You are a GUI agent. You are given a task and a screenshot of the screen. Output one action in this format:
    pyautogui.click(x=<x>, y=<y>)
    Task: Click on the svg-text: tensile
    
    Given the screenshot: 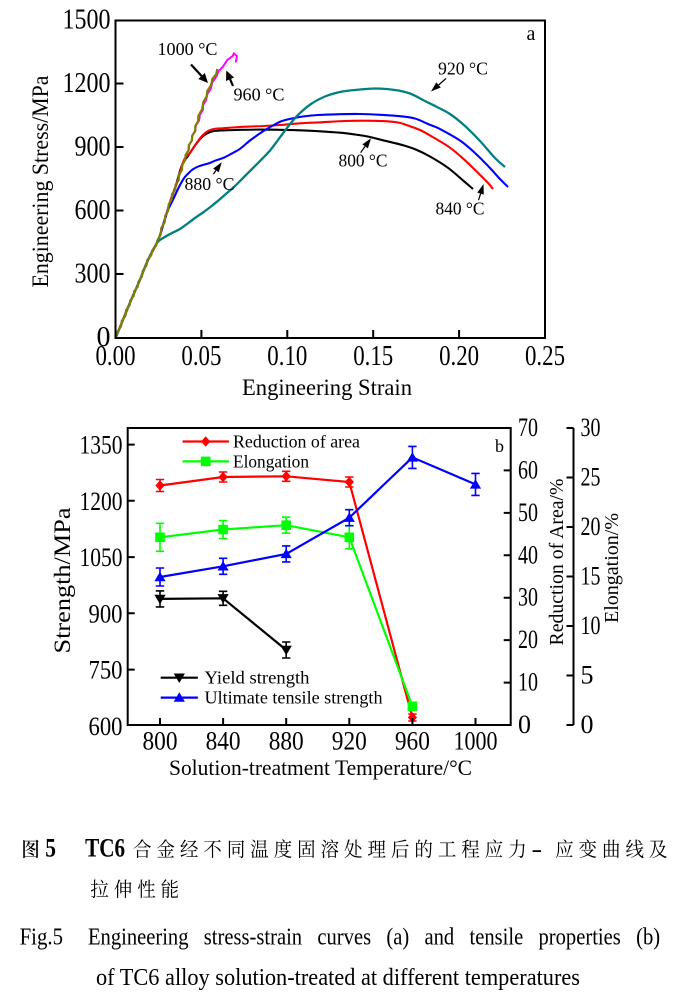 What is the action you would take?
    pyautogui.click(x=497, y=938)
    